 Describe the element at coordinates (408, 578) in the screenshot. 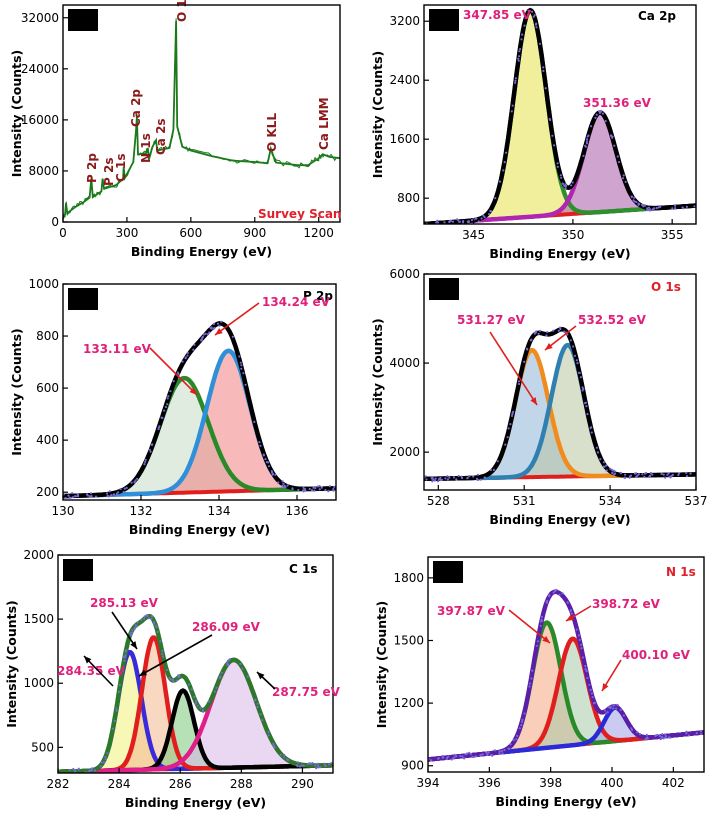

I see `y-tick-label: 1800` at that location.